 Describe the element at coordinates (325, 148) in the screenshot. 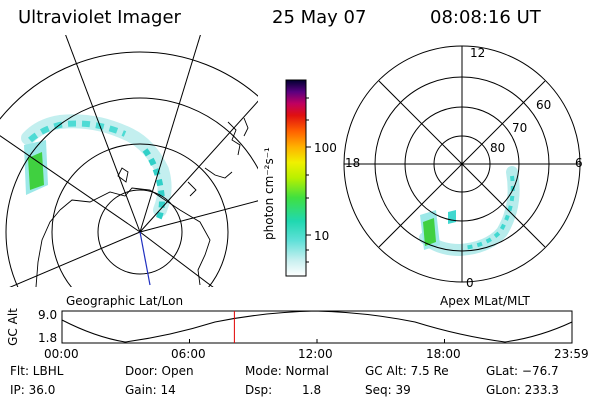

I see `colorbar-tick-100: 100` at that location.